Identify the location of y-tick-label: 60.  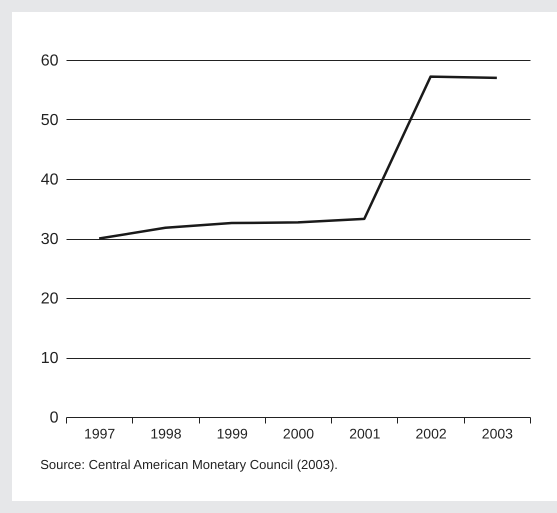
(49, 61).